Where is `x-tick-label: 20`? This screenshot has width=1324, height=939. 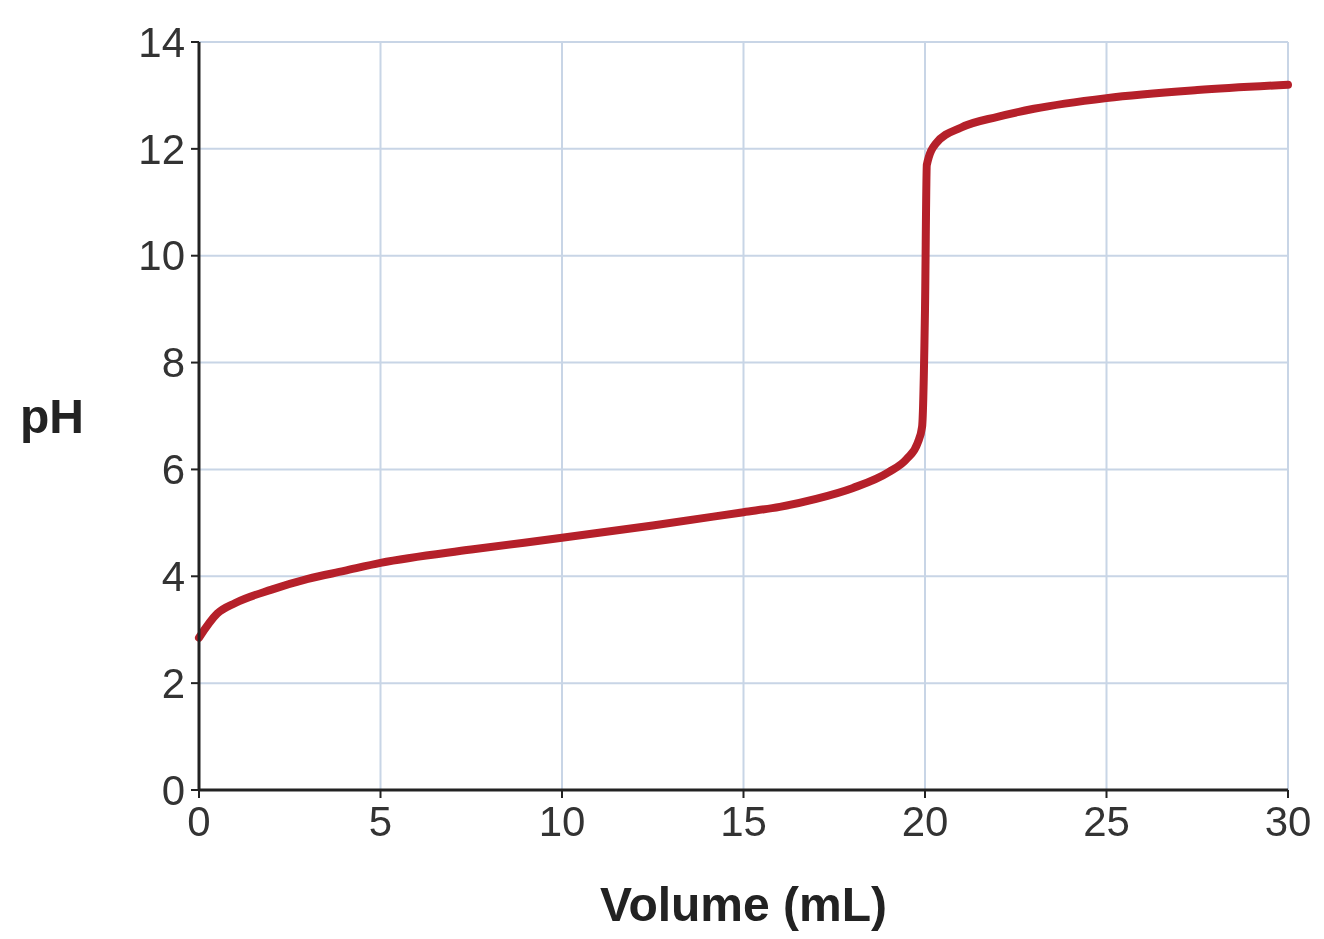 x-tick-label: 20 is located at coordinates (925, 821).